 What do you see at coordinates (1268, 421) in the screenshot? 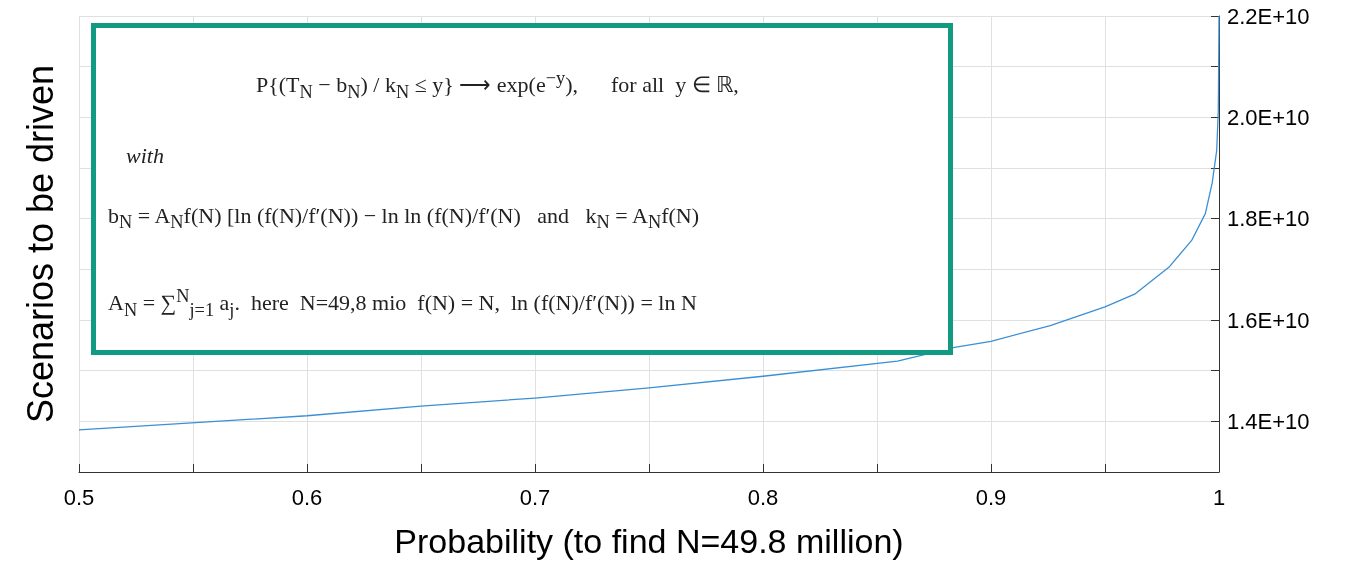
I see `y-tick-label: 1.4E+10` at bounding box center [1268, 421].